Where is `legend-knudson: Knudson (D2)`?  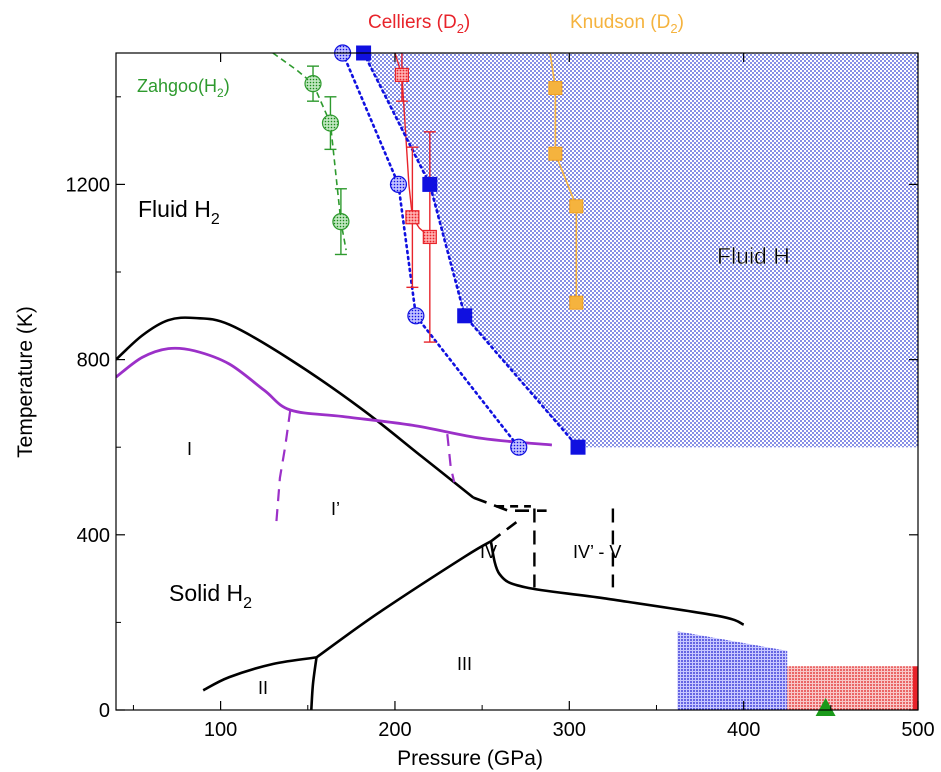
legend-knudson: Knudson (D2) is located at coordinates (627, 24).